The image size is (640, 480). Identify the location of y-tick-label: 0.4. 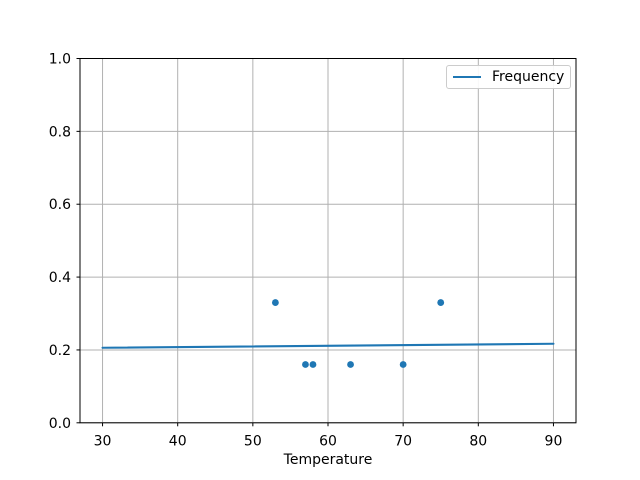
(60, 278).